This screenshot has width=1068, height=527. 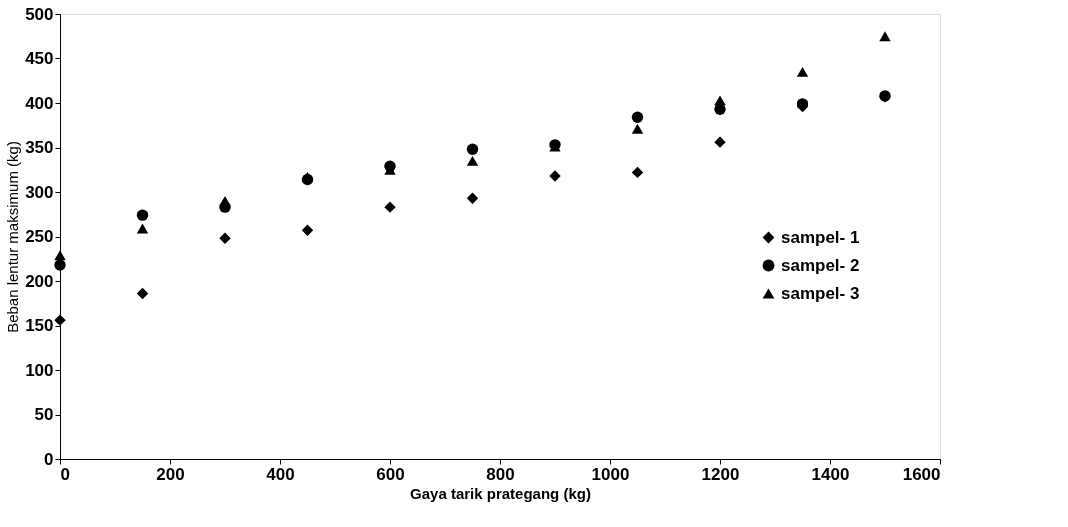 I want to click on x-tick-label: 800, so click(x=500, y=474).